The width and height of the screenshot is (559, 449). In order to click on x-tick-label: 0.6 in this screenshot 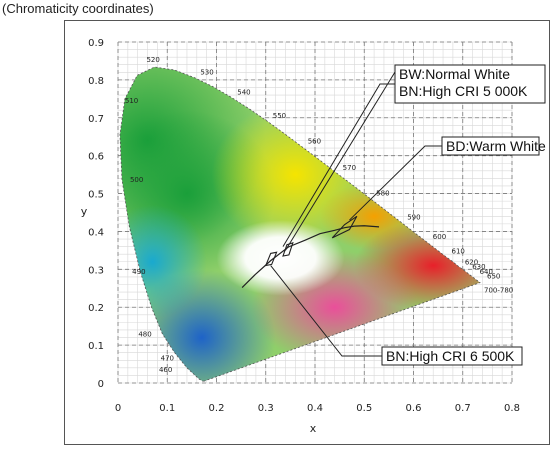, I will do `click(414, 408)`.